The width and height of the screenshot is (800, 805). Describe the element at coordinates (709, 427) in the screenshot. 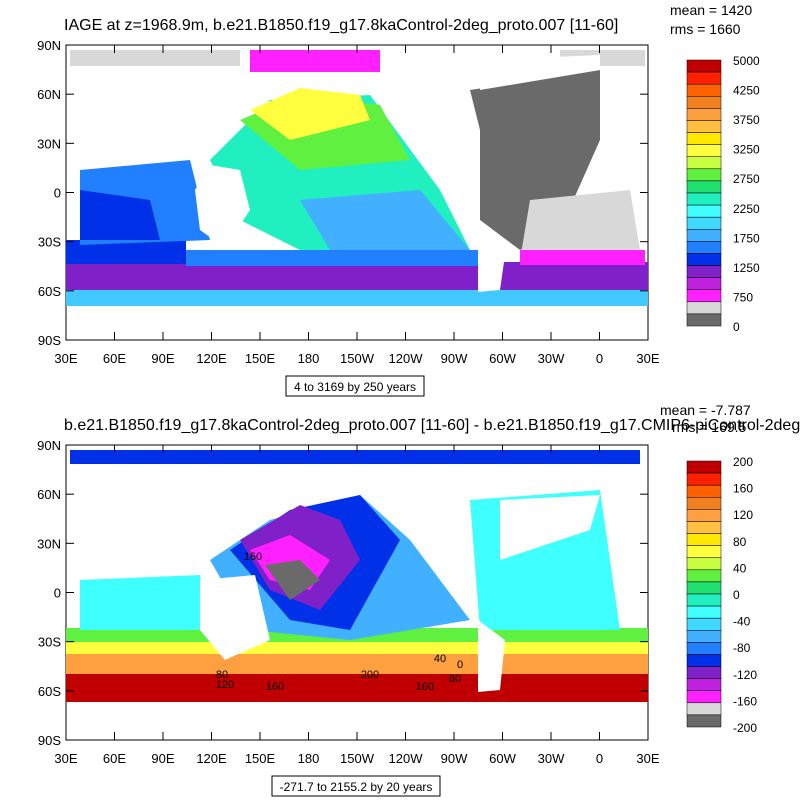

I see `panel2-rms: rms = 169.5` at that location.